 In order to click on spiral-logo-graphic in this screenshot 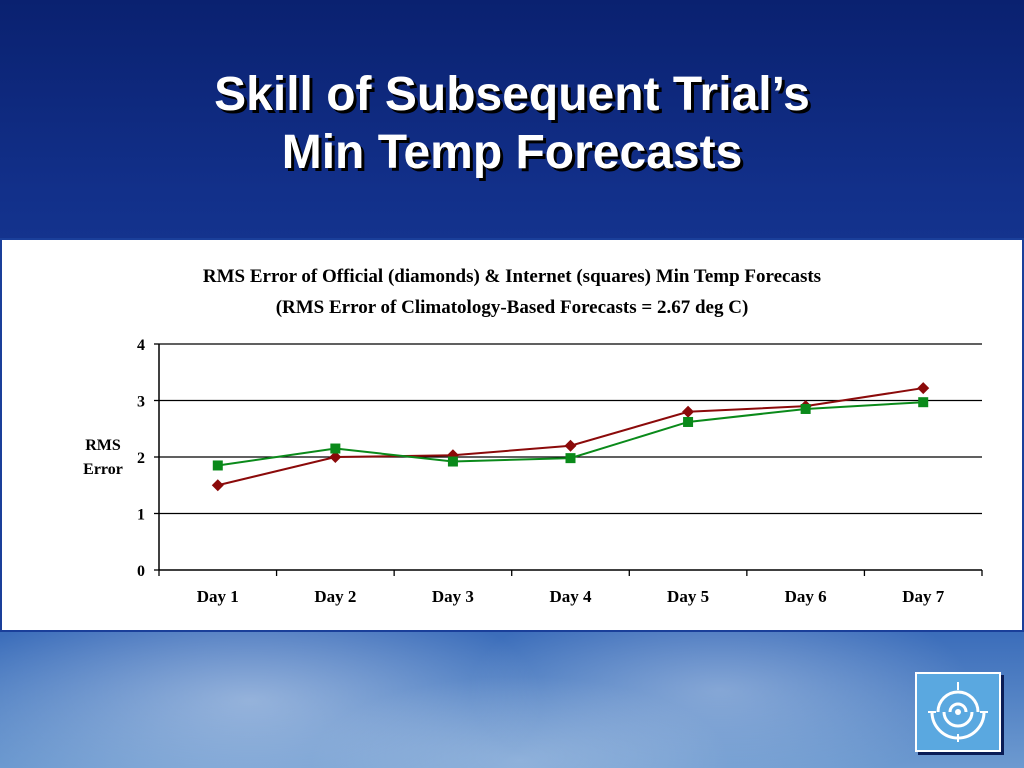, I will do `click(958, 712)`.